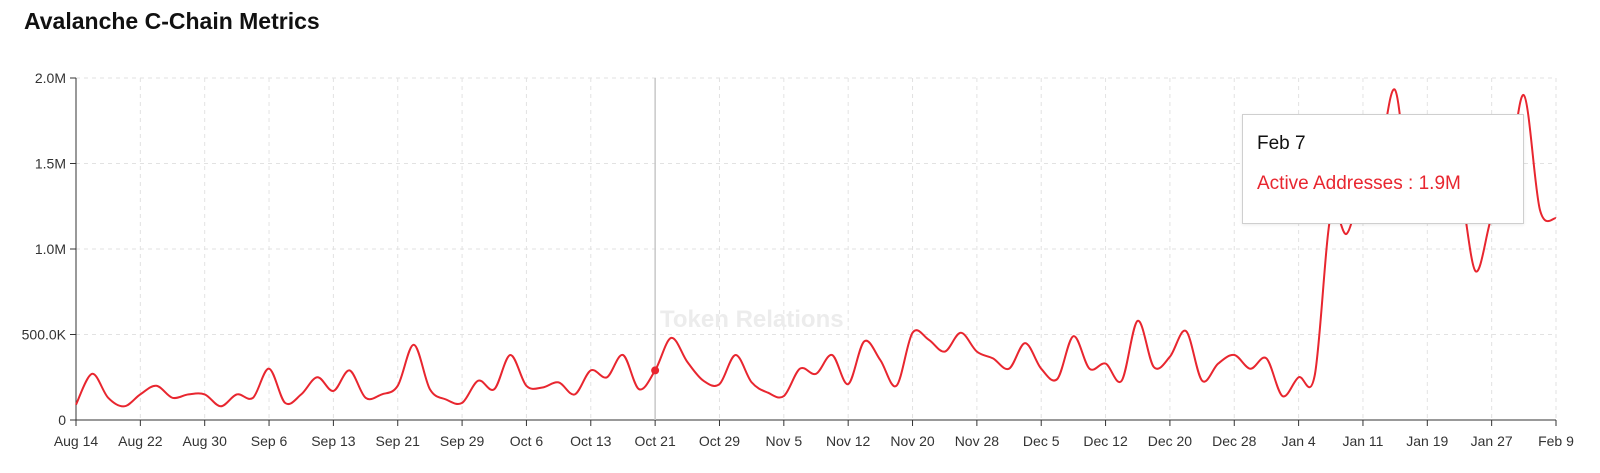 This screenshot has width=1600, height=473. What do you see at coordinates (1041, 441) in the screenshot?
I see `x-tick-label: Dec 5` at bounding box center [1041, 441].